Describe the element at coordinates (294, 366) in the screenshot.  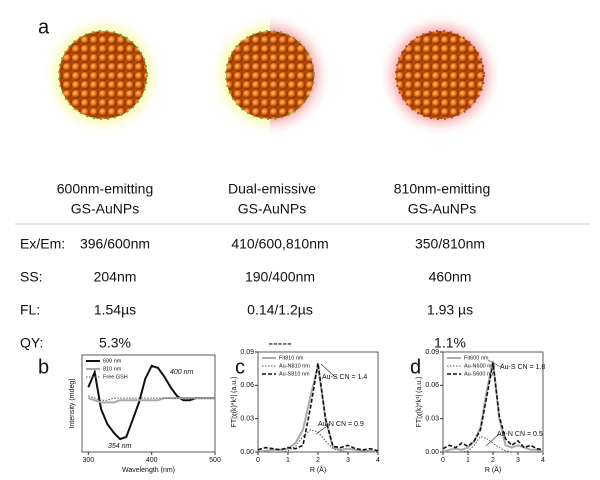
I see `legend-label: Au-N810 nm` at that location.